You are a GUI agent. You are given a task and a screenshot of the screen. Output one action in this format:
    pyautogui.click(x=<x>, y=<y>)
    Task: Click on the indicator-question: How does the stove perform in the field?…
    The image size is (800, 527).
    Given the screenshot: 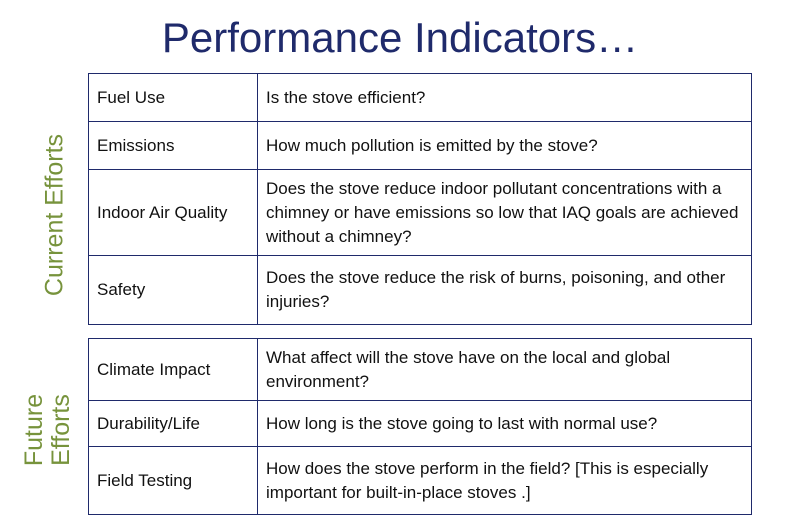 What is the action you would take?
    pyautogui.click(x=504, y=480)
    